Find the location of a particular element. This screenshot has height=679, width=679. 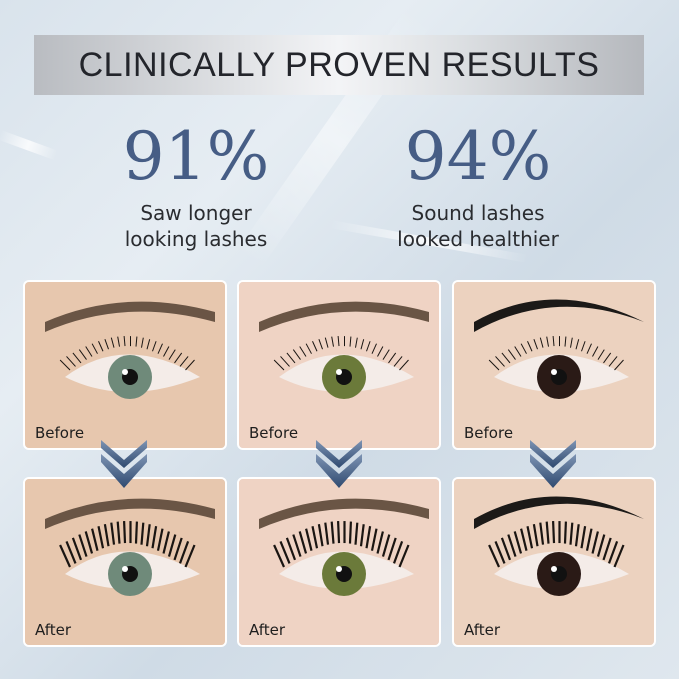

stat-percent: 91% is located at coordinates (196, 156).